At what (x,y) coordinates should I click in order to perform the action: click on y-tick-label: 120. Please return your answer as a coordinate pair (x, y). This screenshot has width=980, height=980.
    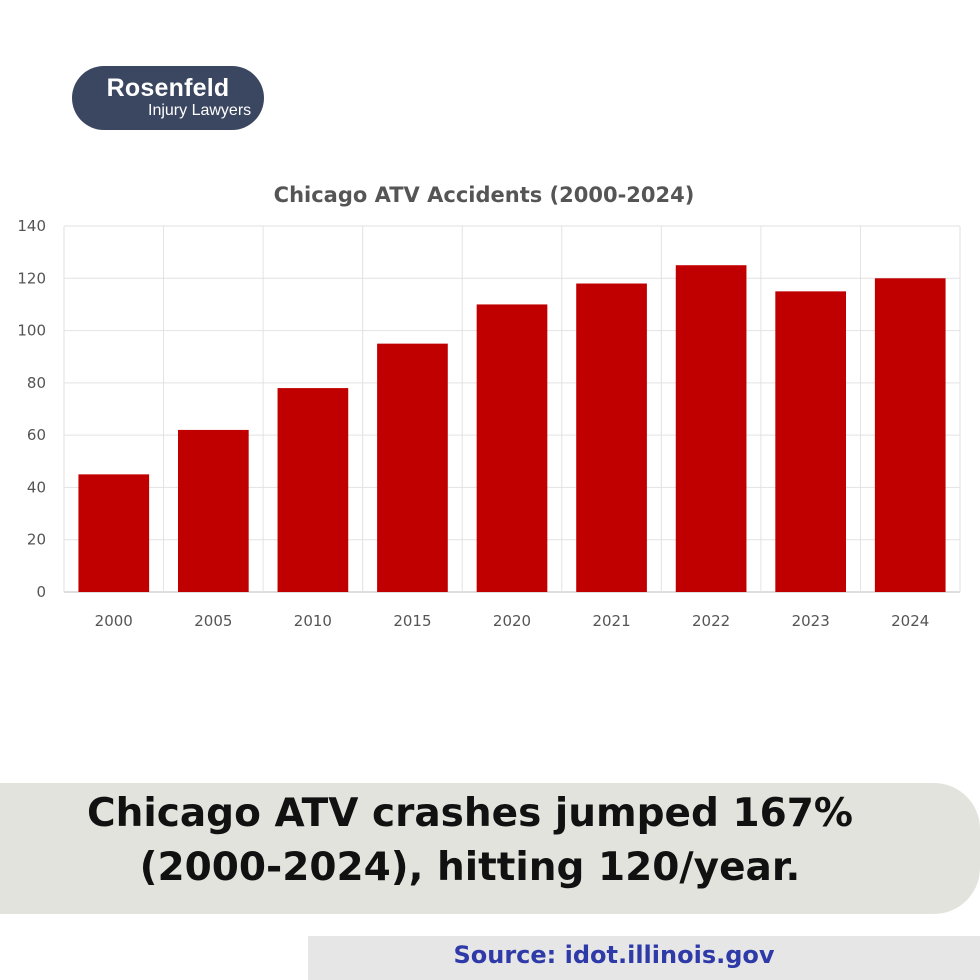
    Looking at the image, I should click on (31, 278).